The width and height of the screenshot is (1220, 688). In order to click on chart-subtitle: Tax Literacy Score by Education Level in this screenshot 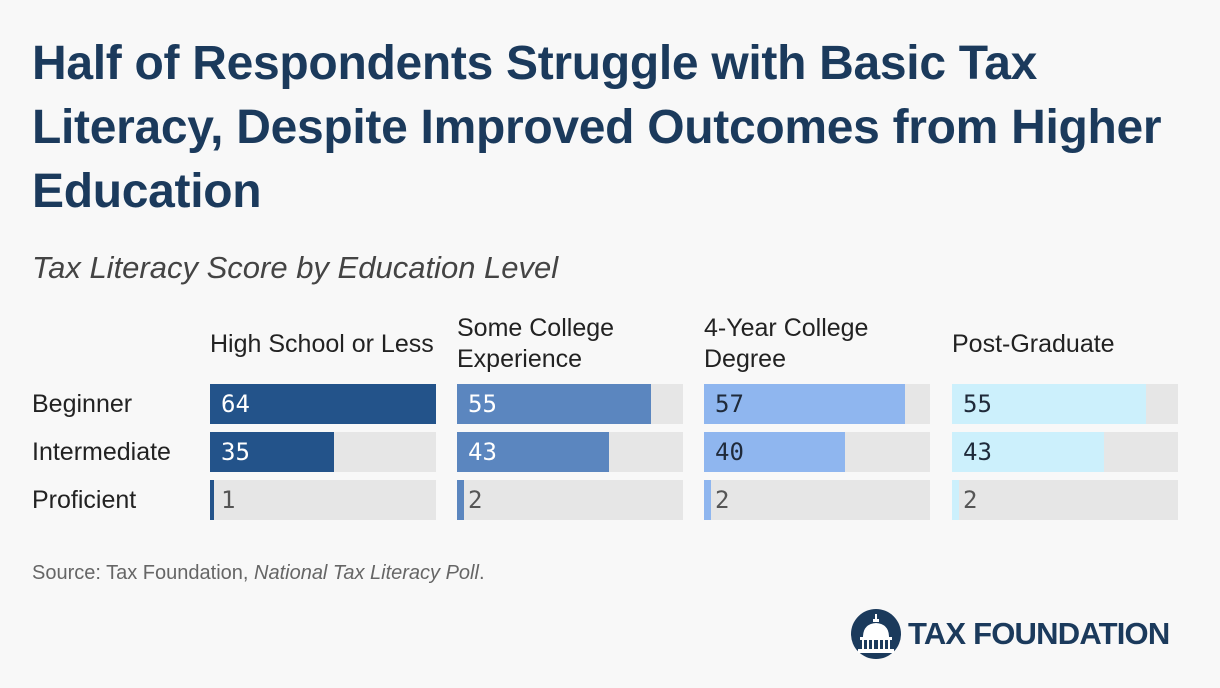, I will do `click(295, 267)`.